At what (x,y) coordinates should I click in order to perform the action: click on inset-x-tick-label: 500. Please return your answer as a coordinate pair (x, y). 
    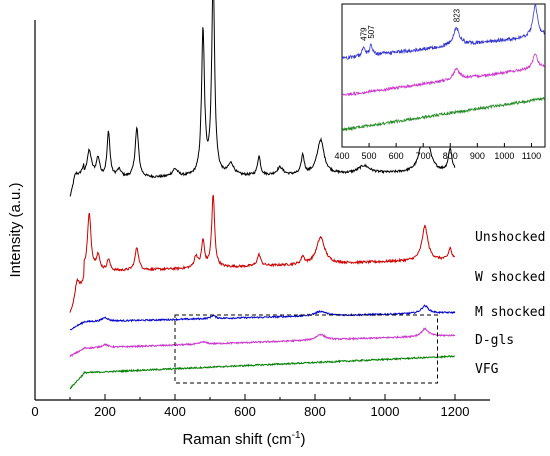
    Looking at the image, I should click on (369, 156).